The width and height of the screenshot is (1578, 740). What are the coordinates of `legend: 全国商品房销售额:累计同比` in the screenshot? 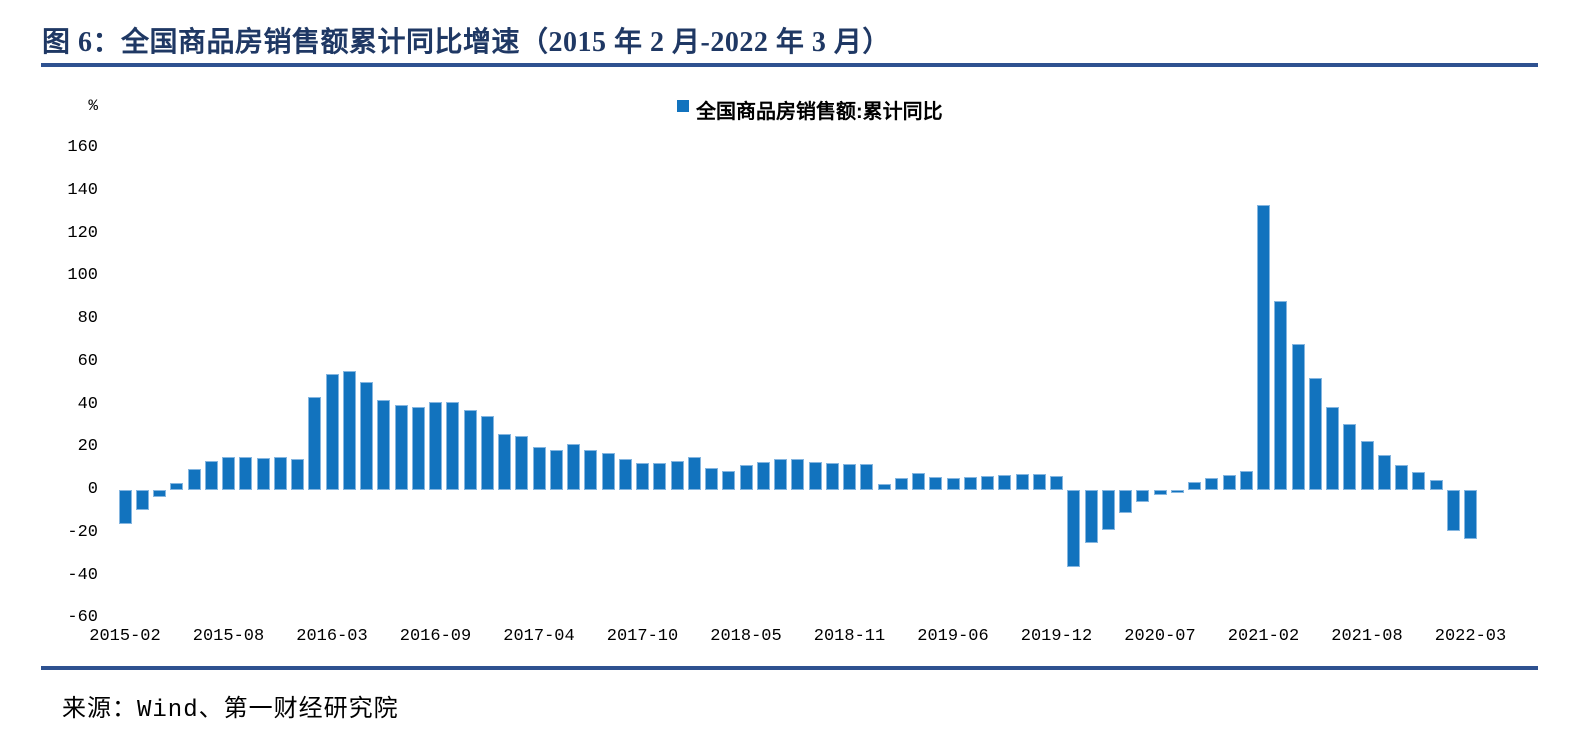 It's located at (810, 109).